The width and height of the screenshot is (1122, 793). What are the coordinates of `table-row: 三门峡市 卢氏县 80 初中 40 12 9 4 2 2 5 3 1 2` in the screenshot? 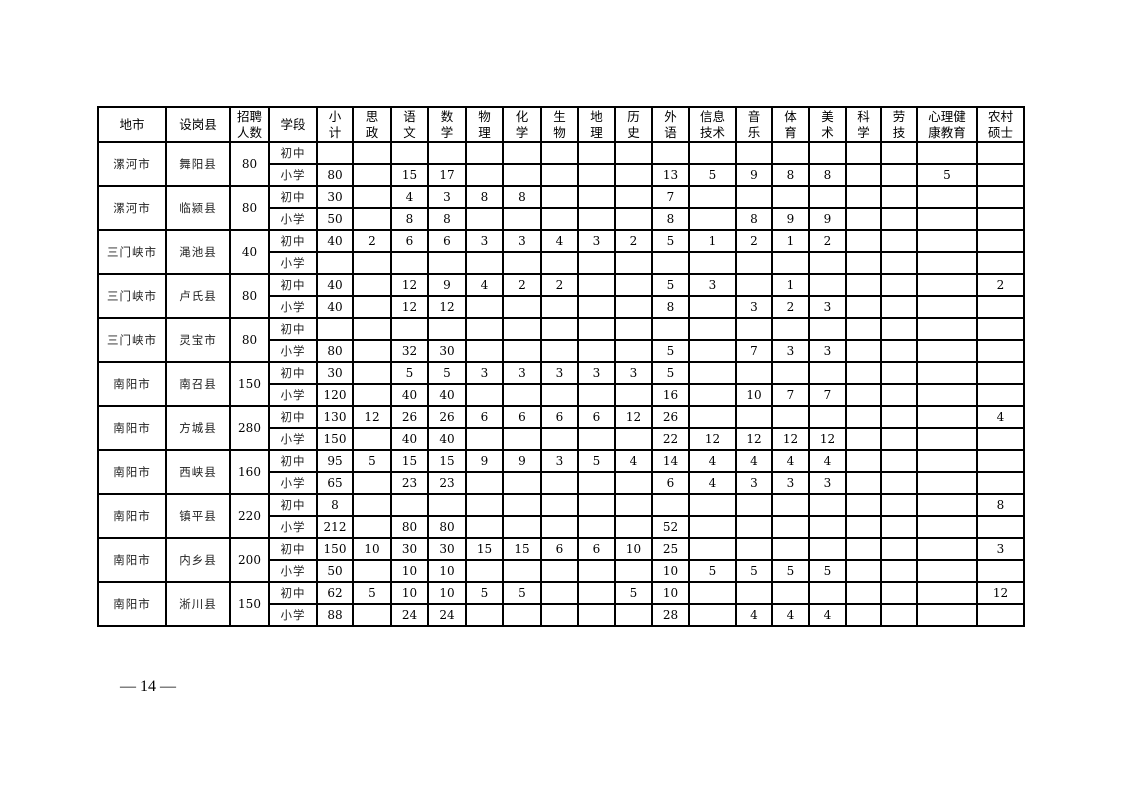 It's located at (561, 296).